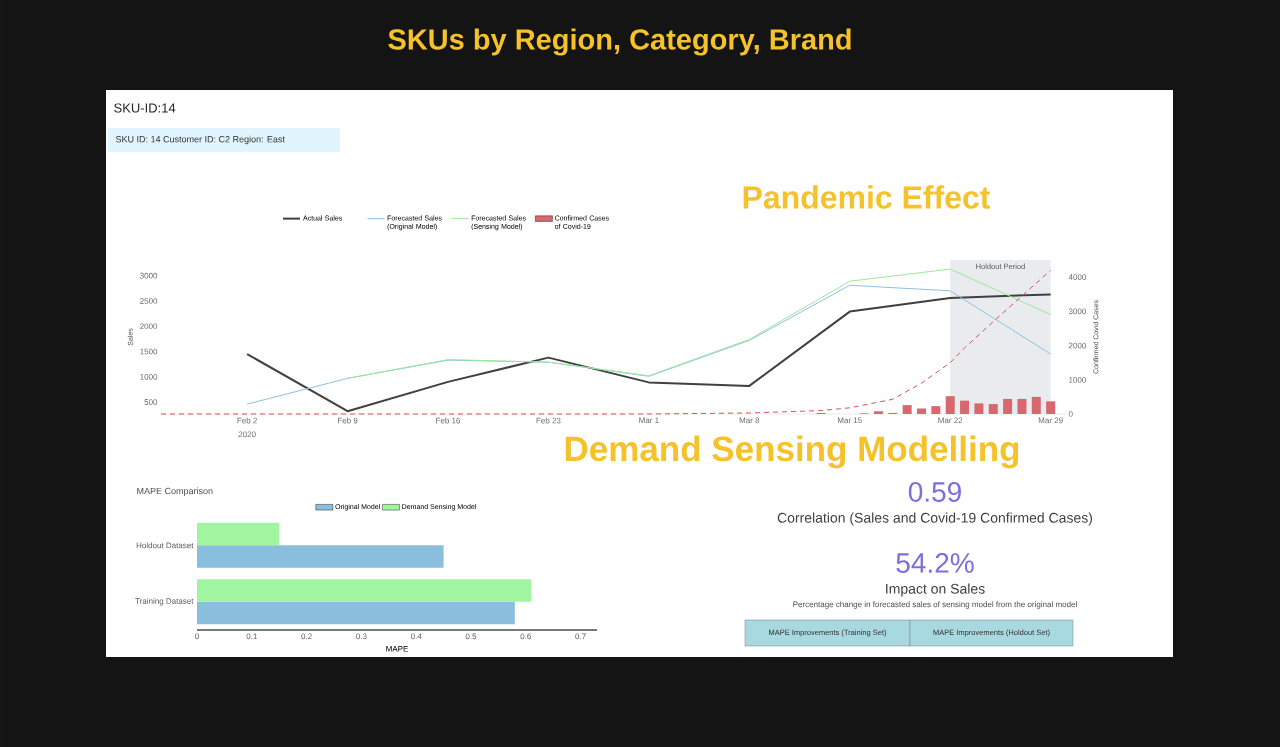  What do you see at coordinates (149, 376) in the screenshot?
I see `y-tick-label: 1000` at bounding box center [149, 376].